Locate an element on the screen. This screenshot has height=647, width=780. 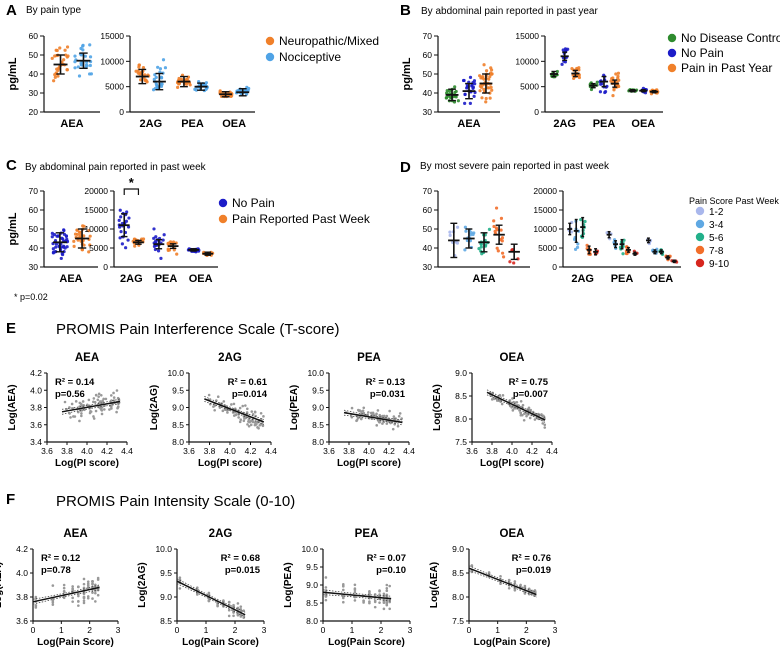
B-other-category-label: 2AG is located at coordinates (564, 124).